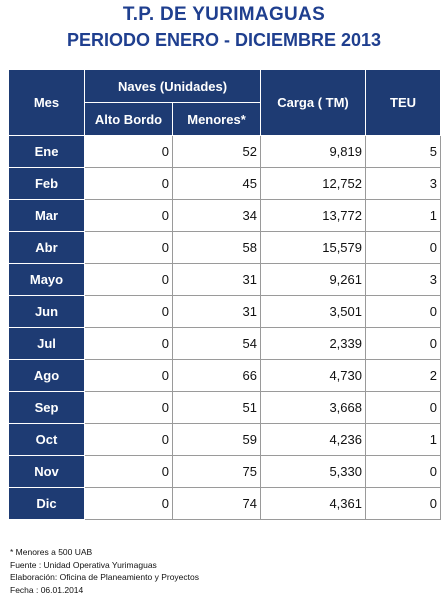 Image resolution: width=448 pixels, height=601 pixels. Describe the element at coordinates (46, 102) in the screenshot. I see `header-mes: Mes` at that location.